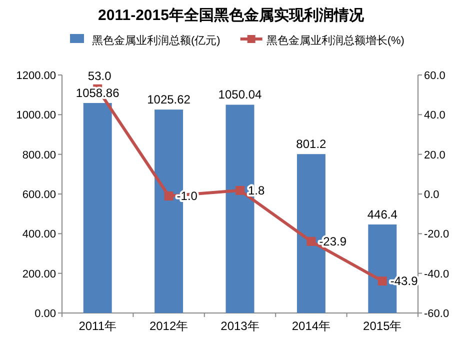 The height and width of the screenshot is (340, 462). Describe the element at coordinates (437, 314) in the screenshot. I see `y2-tick-label: -60.0` at that location.